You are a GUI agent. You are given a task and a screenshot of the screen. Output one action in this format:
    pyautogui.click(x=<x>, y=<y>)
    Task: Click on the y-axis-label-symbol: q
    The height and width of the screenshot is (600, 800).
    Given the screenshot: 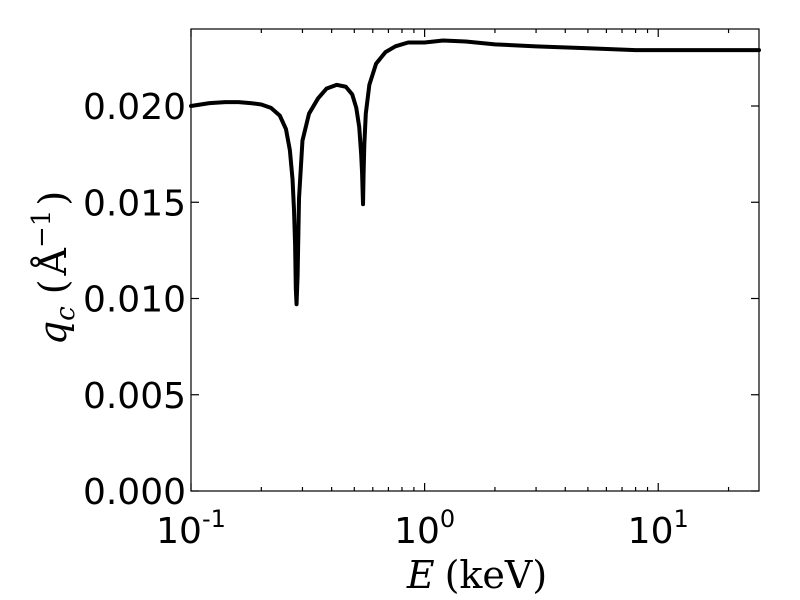 What is the action you would take?
    pyautogui.click(x=53, y=333)
    